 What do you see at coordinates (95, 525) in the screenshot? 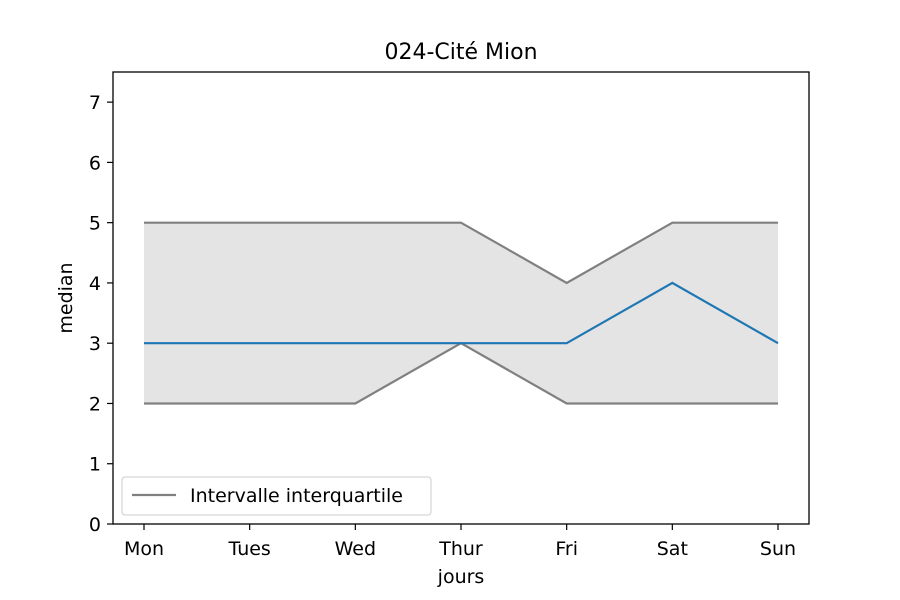
I see `y-tick-label: 0` at bounding box center [95, 525].